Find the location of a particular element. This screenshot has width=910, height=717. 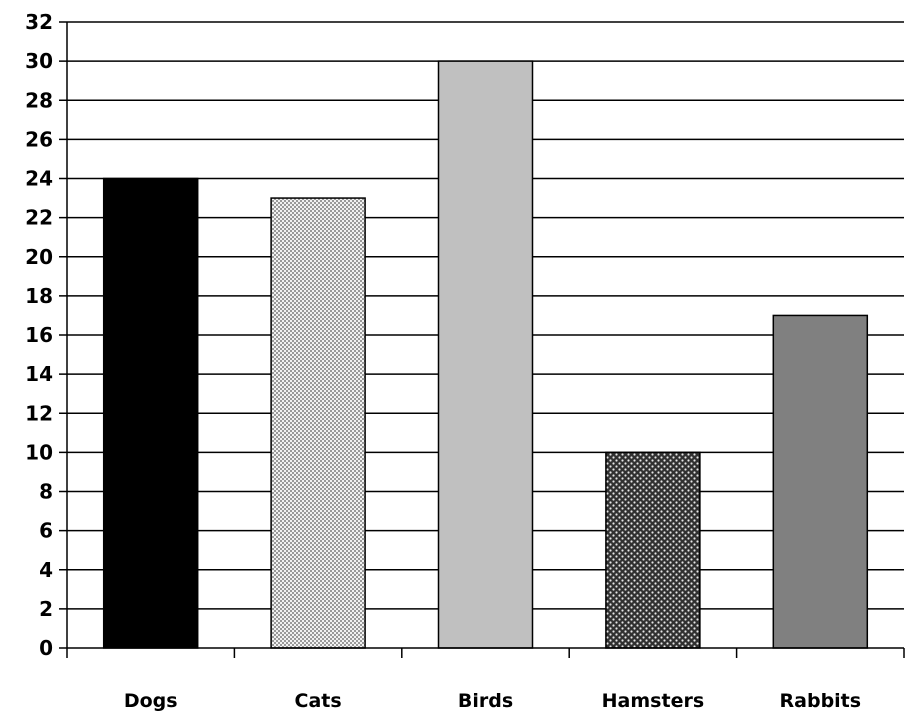

bar-birds is located at coordinates (485, 354).